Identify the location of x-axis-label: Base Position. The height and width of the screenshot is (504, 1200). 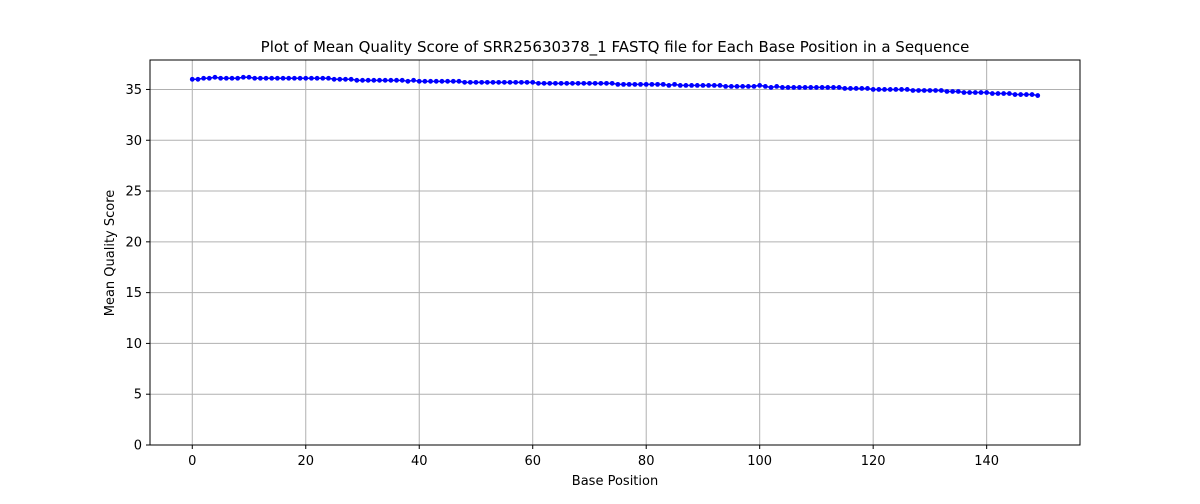
(615, 481).